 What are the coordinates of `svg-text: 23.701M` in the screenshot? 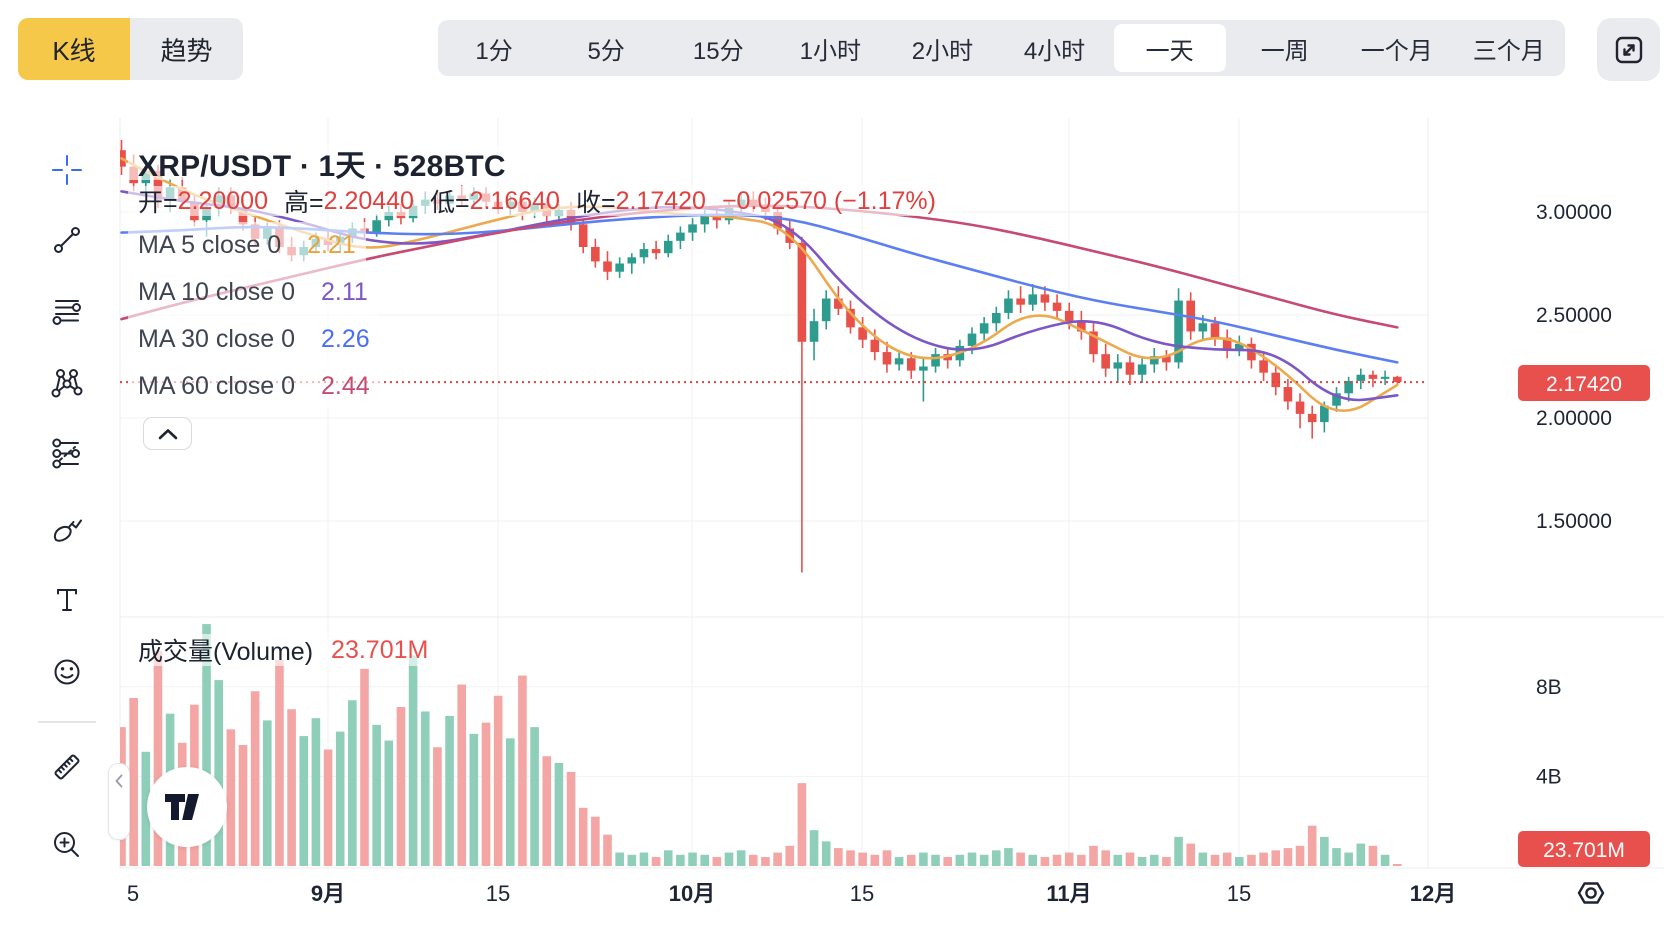 It's located at (1584, 850).